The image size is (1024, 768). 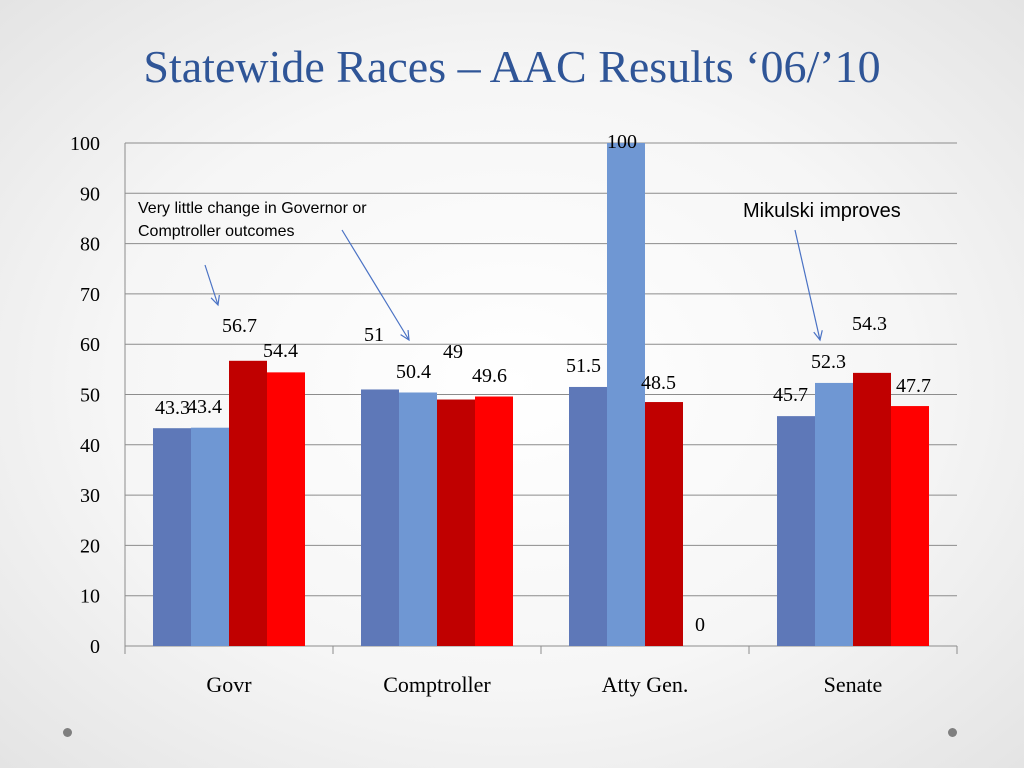 What do you see at coordinates (90, 597) in the screenshot?
I see `y-tick-label: 10` at bounding box center [90, 597].